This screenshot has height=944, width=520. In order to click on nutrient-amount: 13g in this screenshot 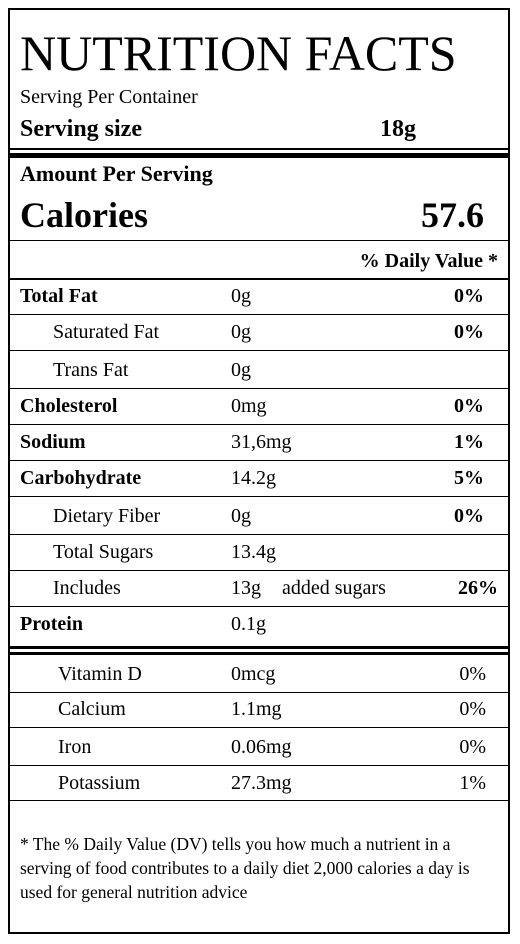, I will do `click(246, 588)`.